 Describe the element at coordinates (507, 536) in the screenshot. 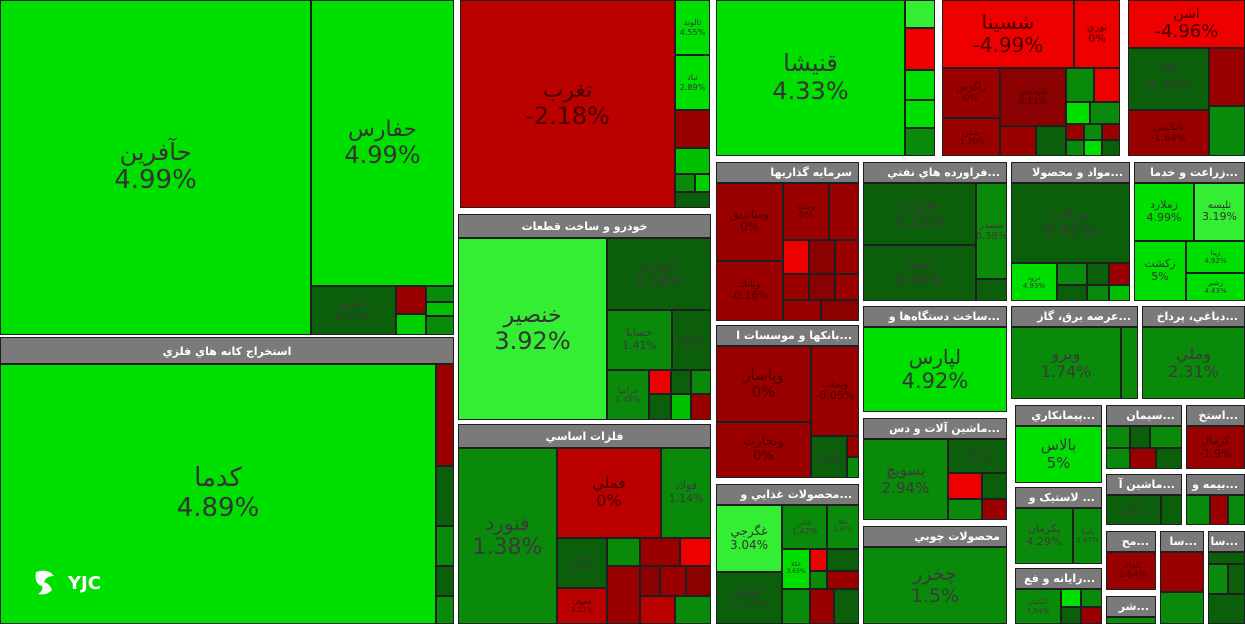

I see `tile-fanvard: فنورد 1.38%` at that location.